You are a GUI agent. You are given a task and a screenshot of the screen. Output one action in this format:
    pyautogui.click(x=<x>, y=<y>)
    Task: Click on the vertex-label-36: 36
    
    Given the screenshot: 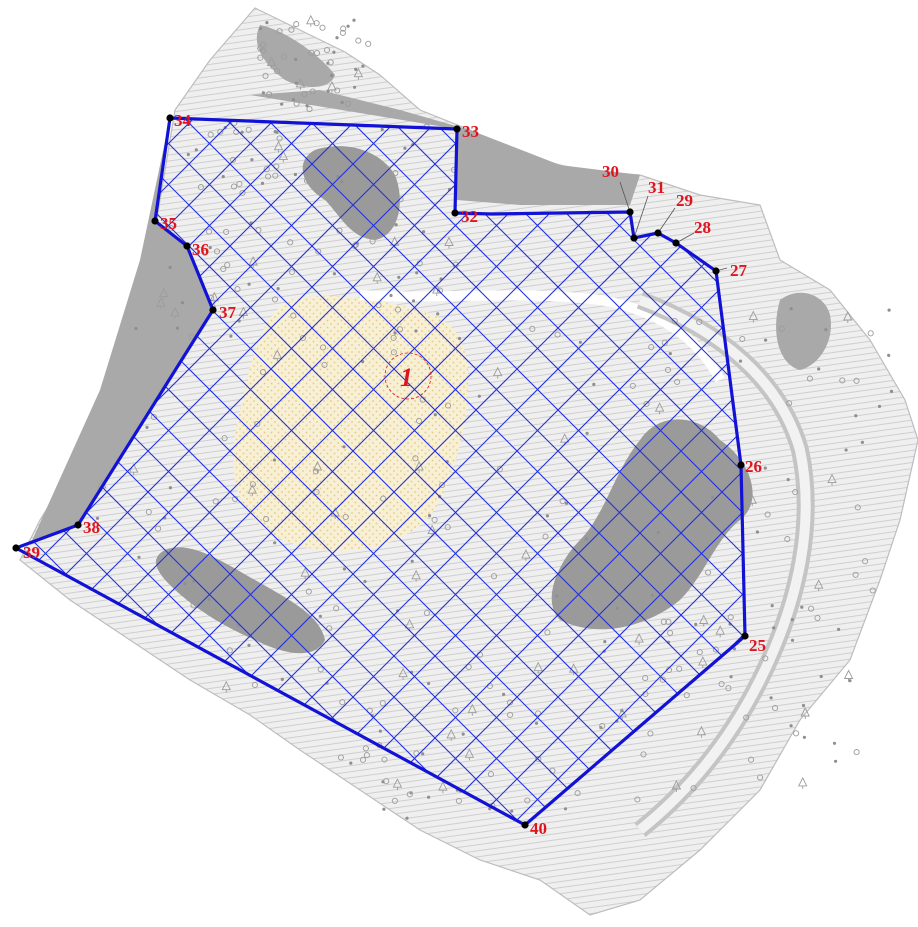 What is the action you would take?
    pyautogui.click(x=200, y=249)
    